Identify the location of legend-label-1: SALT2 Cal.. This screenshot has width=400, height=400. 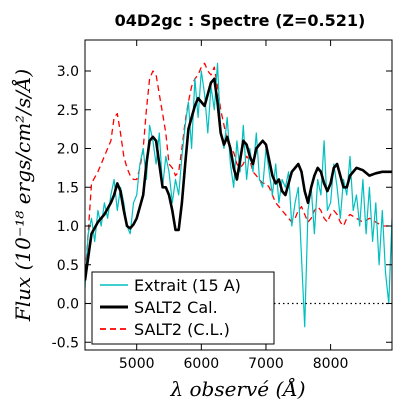
(176, 307).